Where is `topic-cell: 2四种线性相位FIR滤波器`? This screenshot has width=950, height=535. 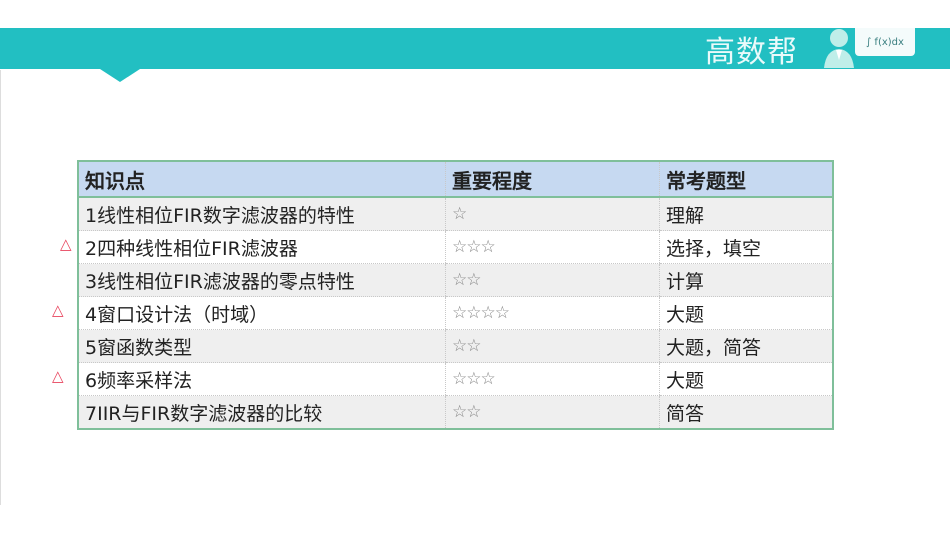 topic-cell: 2四种线性相位FIR滤波器 is located at coordinates (262, 247).